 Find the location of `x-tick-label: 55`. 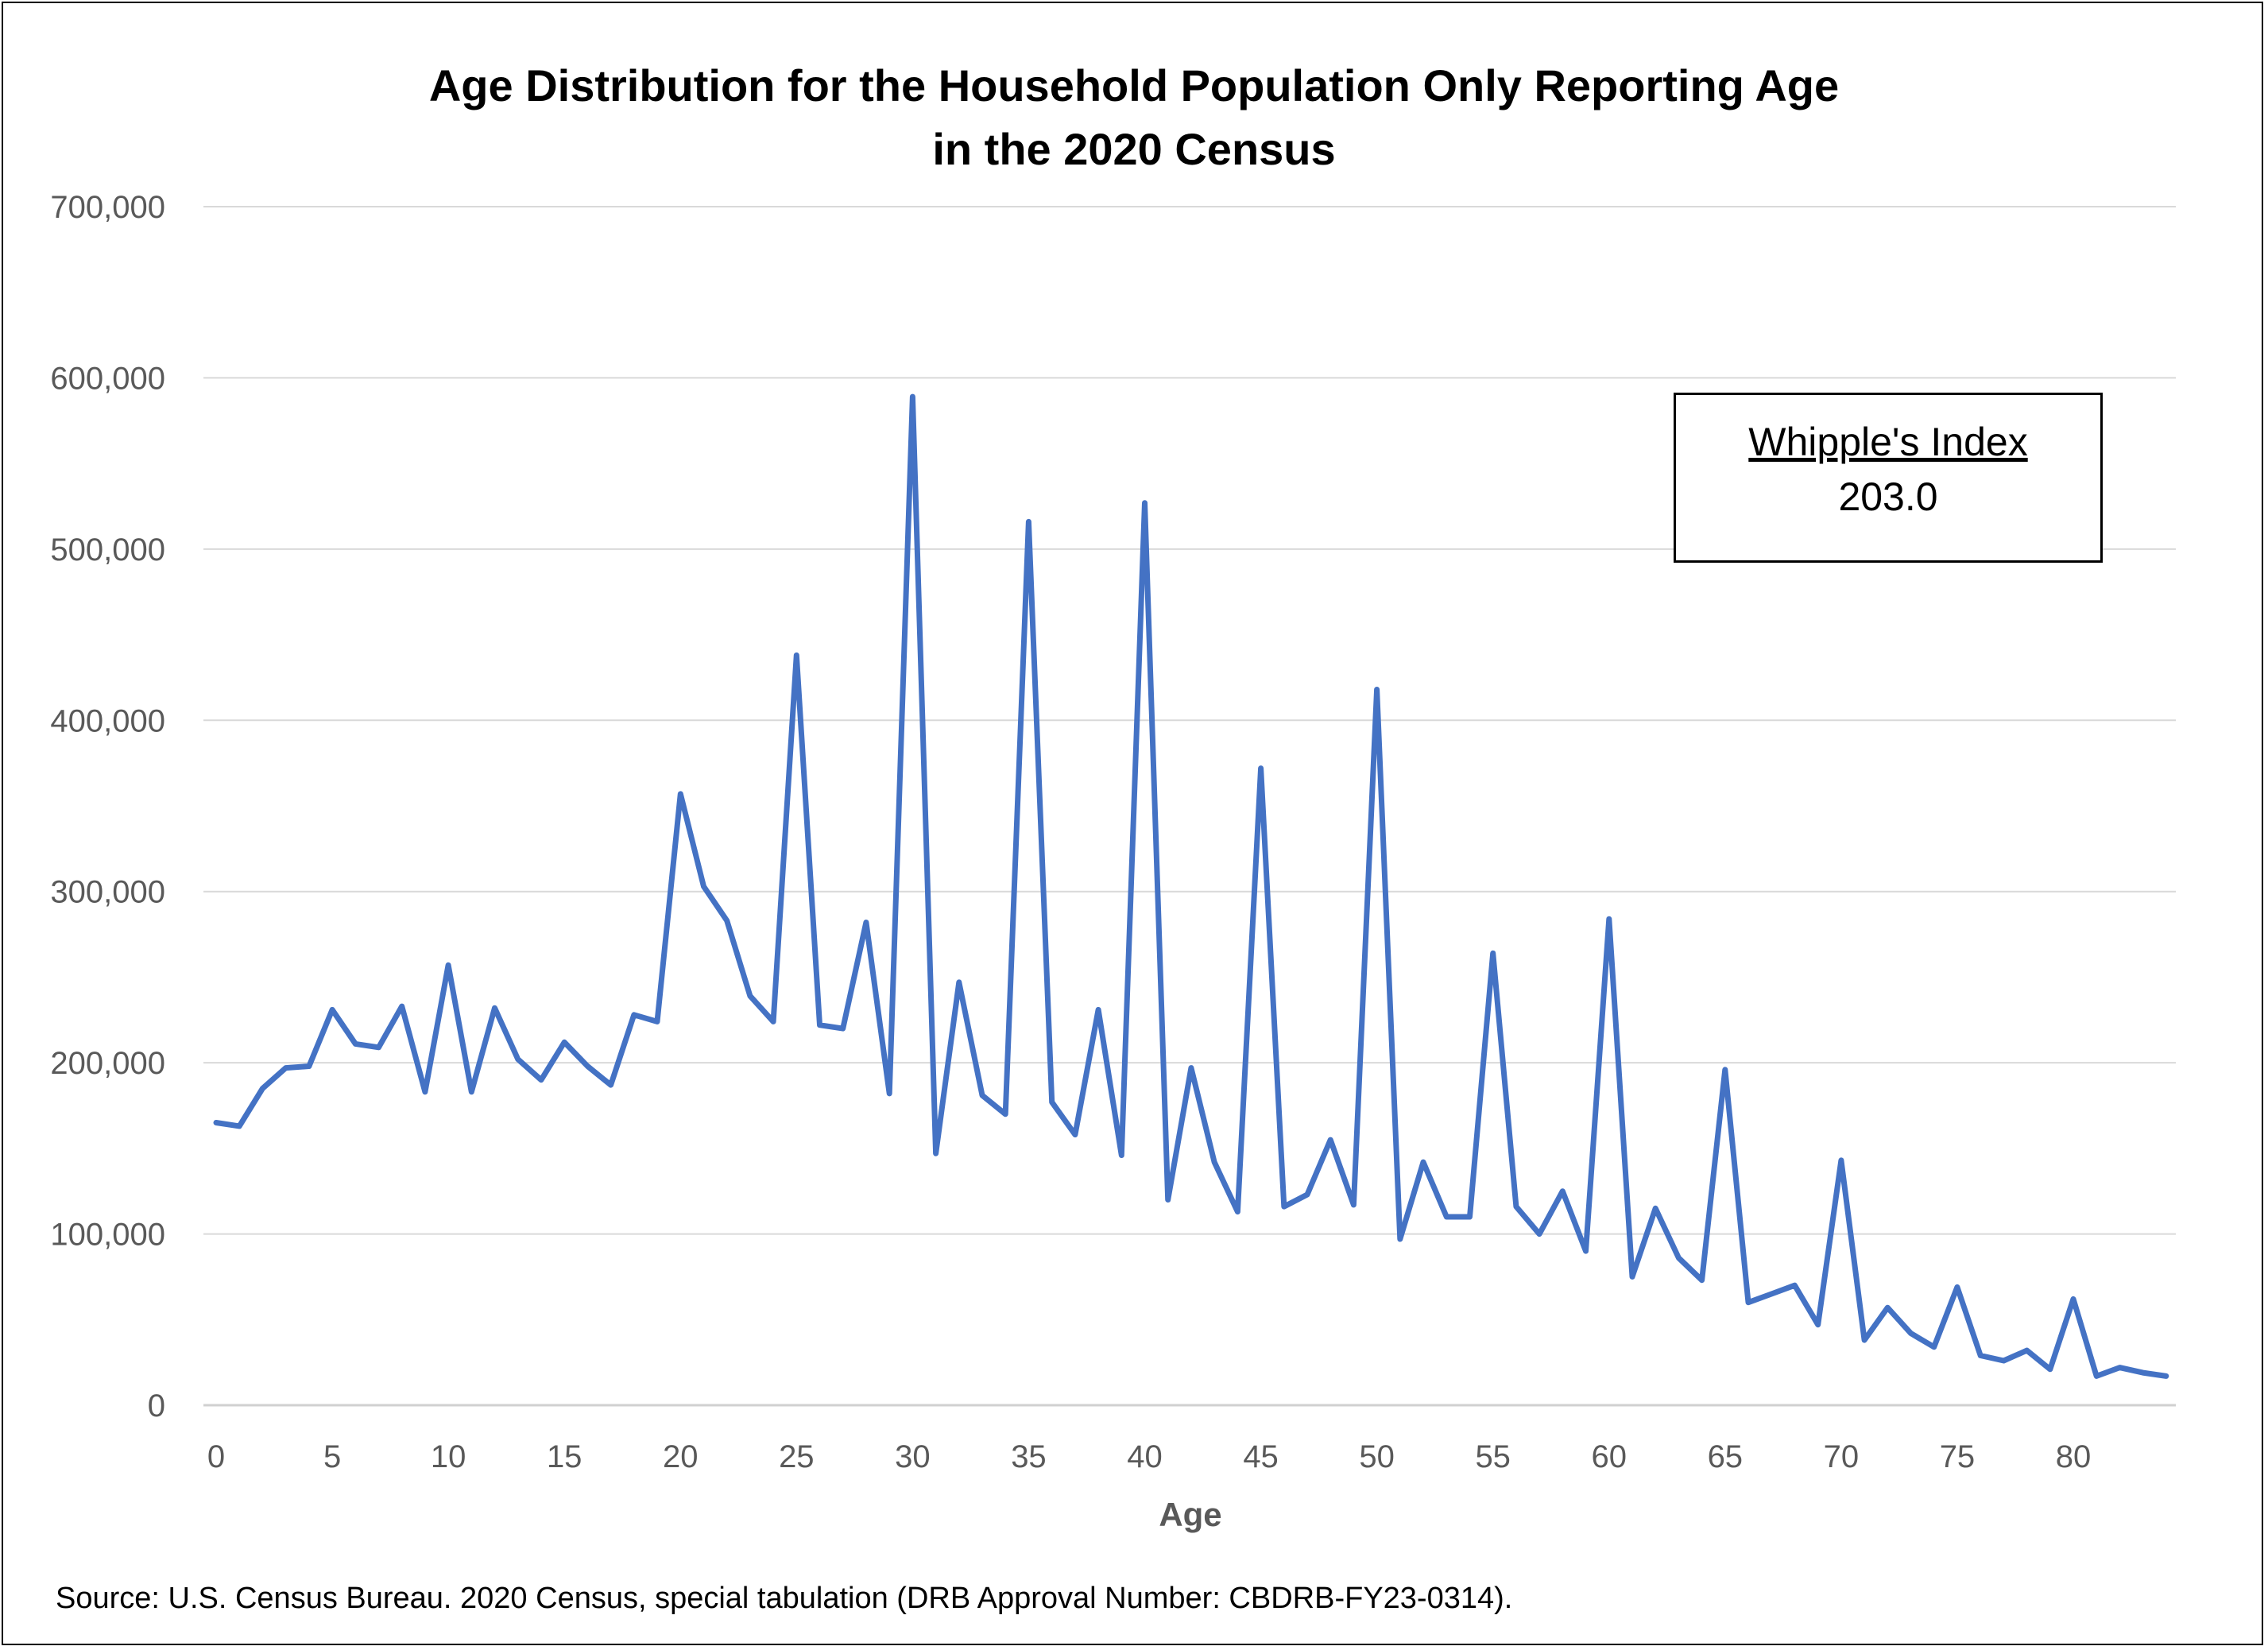

x-tick-label: 55 is located at coordinates (1493, 1457).